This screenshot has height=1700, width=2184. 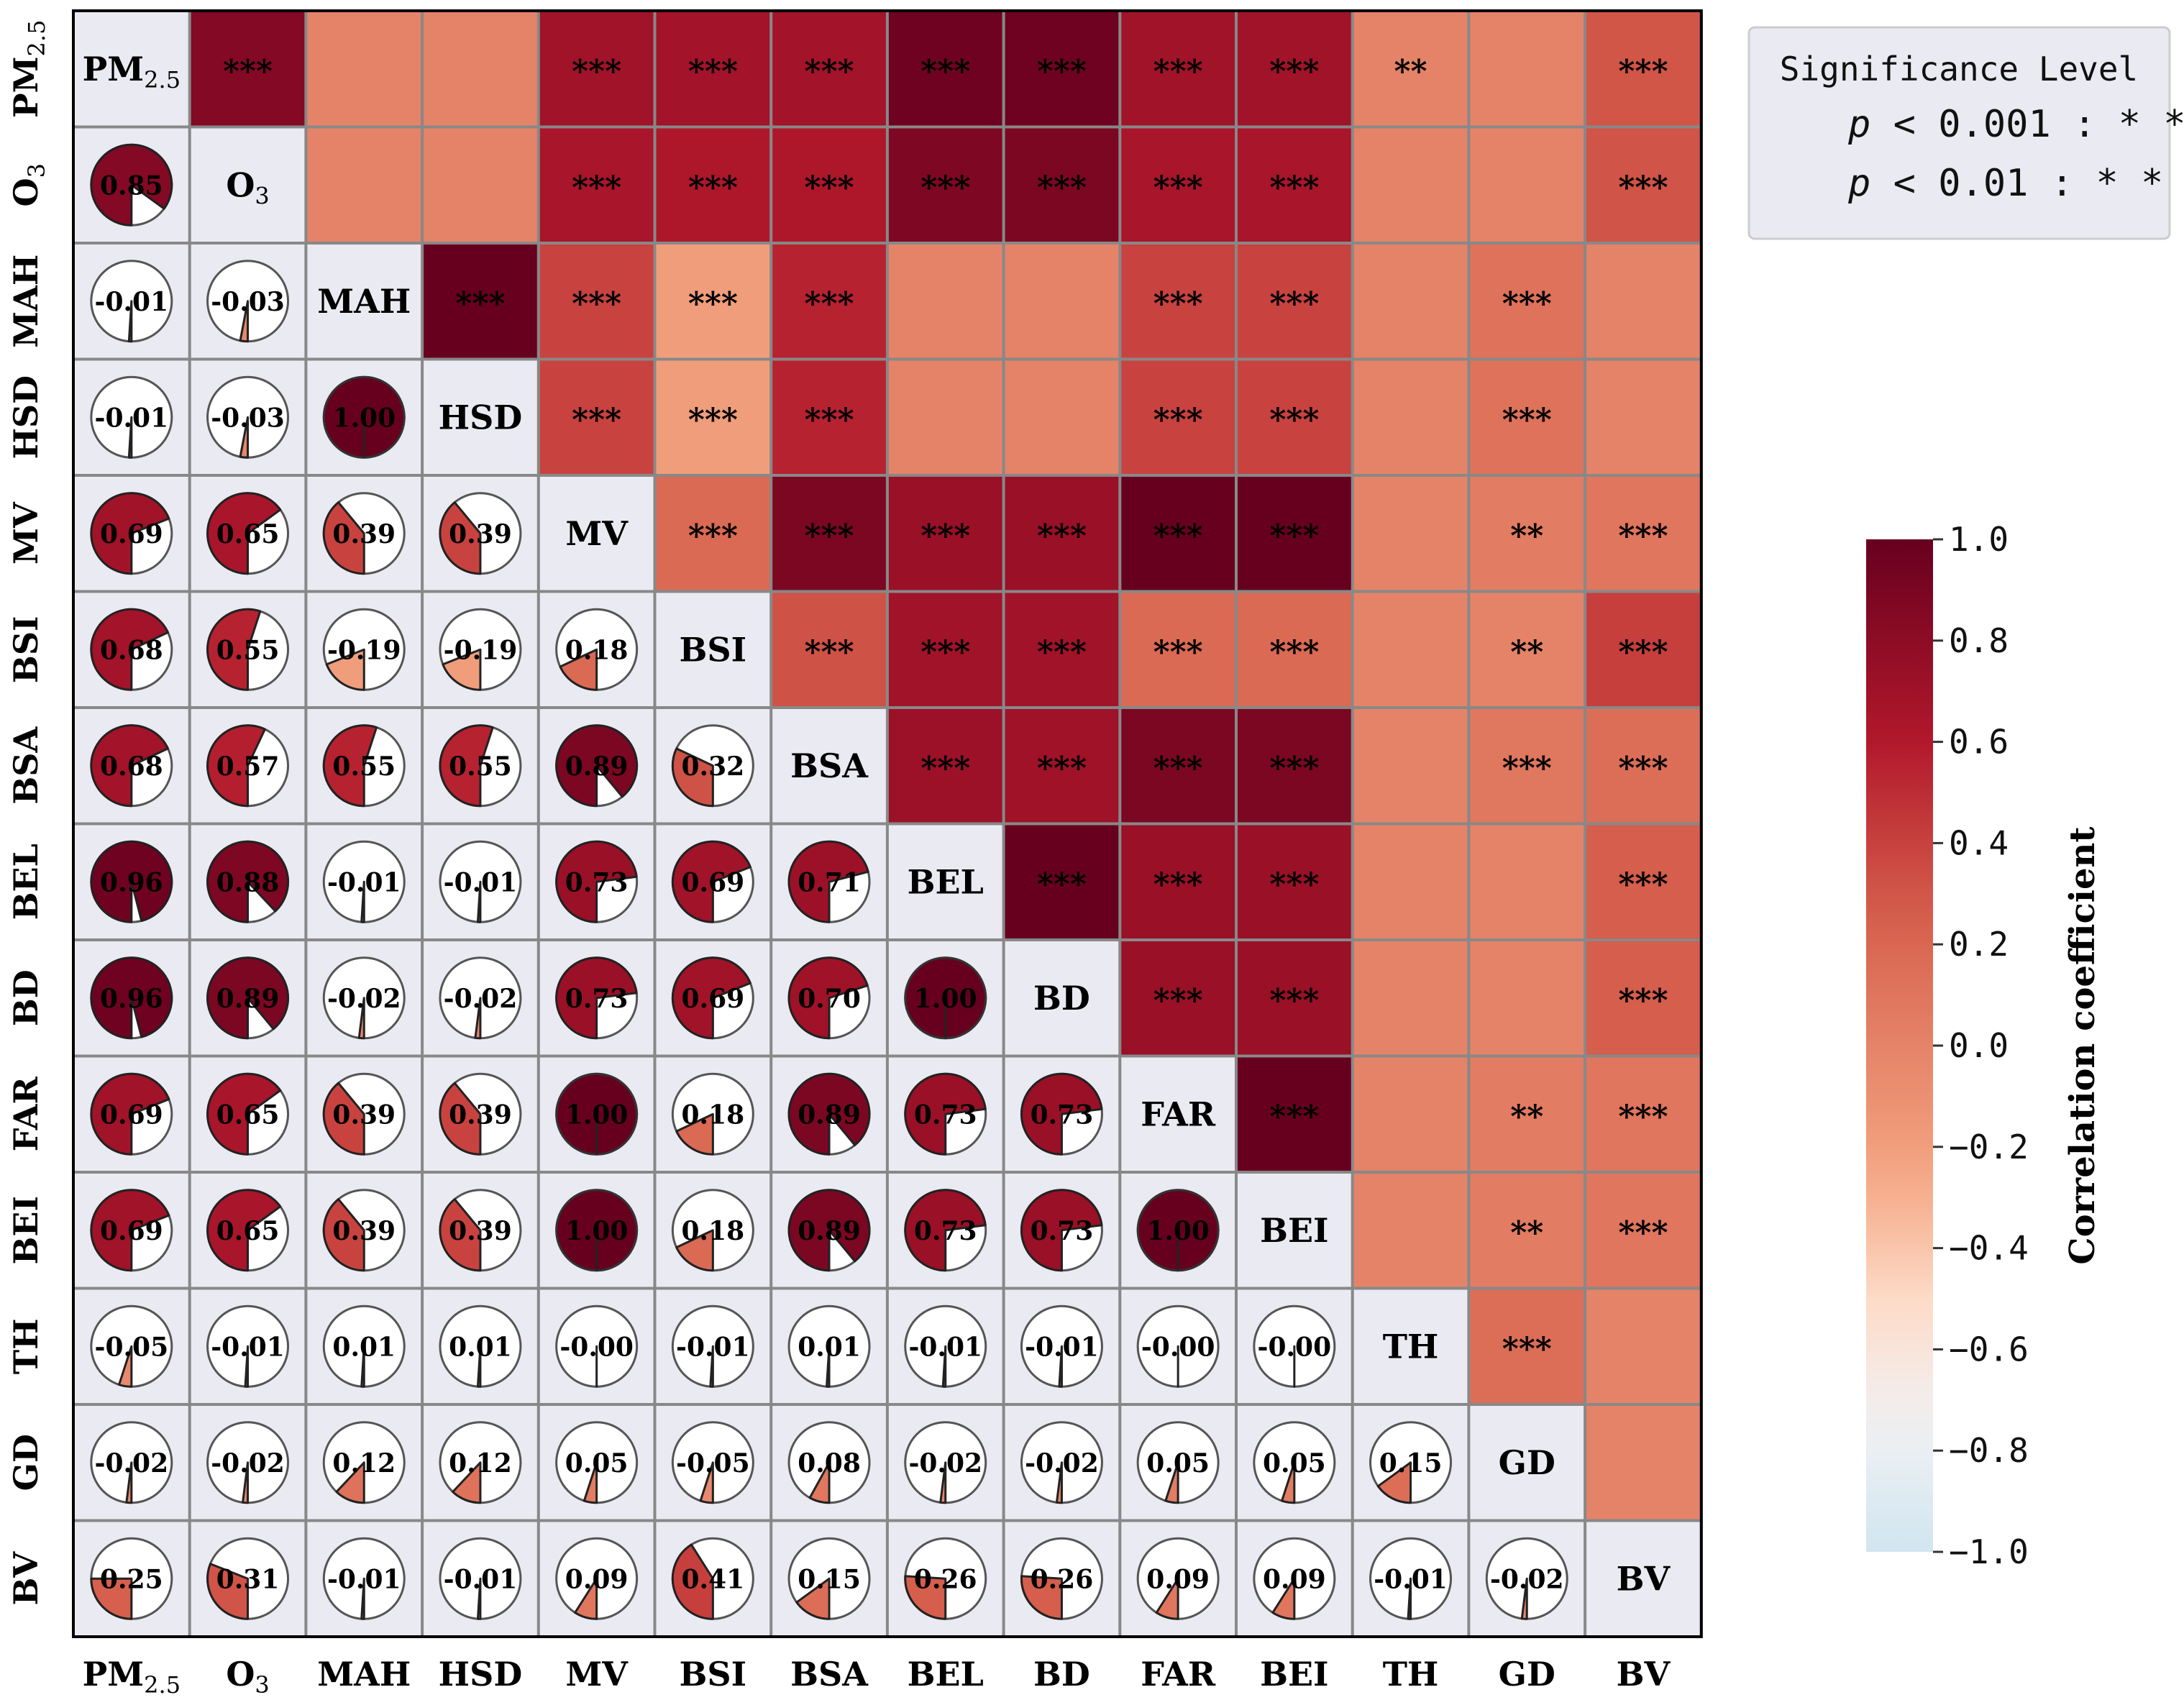 I want to click on significance-label-mv-bsi: ***, so click(x=713, y=536).